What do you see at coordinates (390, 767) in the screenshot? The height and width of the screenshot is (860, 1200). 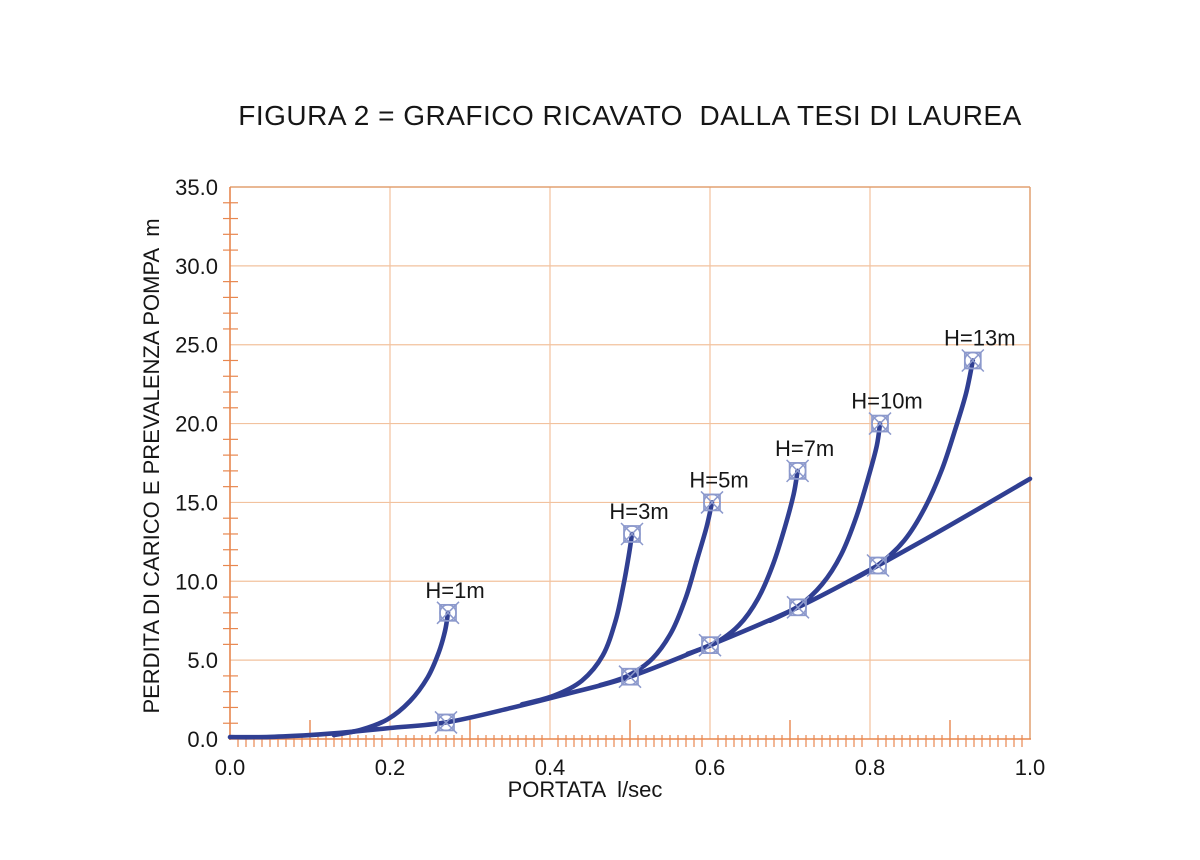 I see `x-tick-label: 0.2` at bounding box center [390, 767].